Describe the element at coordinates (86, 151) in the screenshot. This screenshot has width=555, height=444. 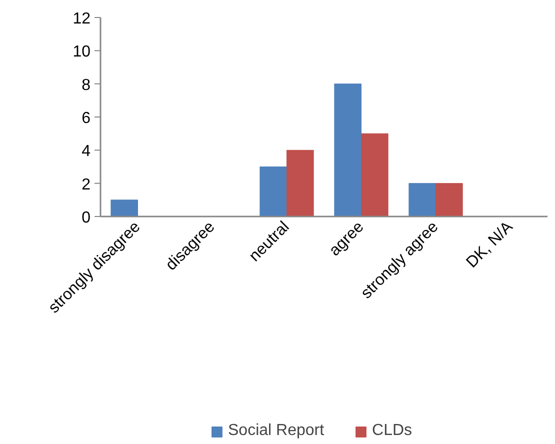
I see `y-tick-label: 4` at that location.